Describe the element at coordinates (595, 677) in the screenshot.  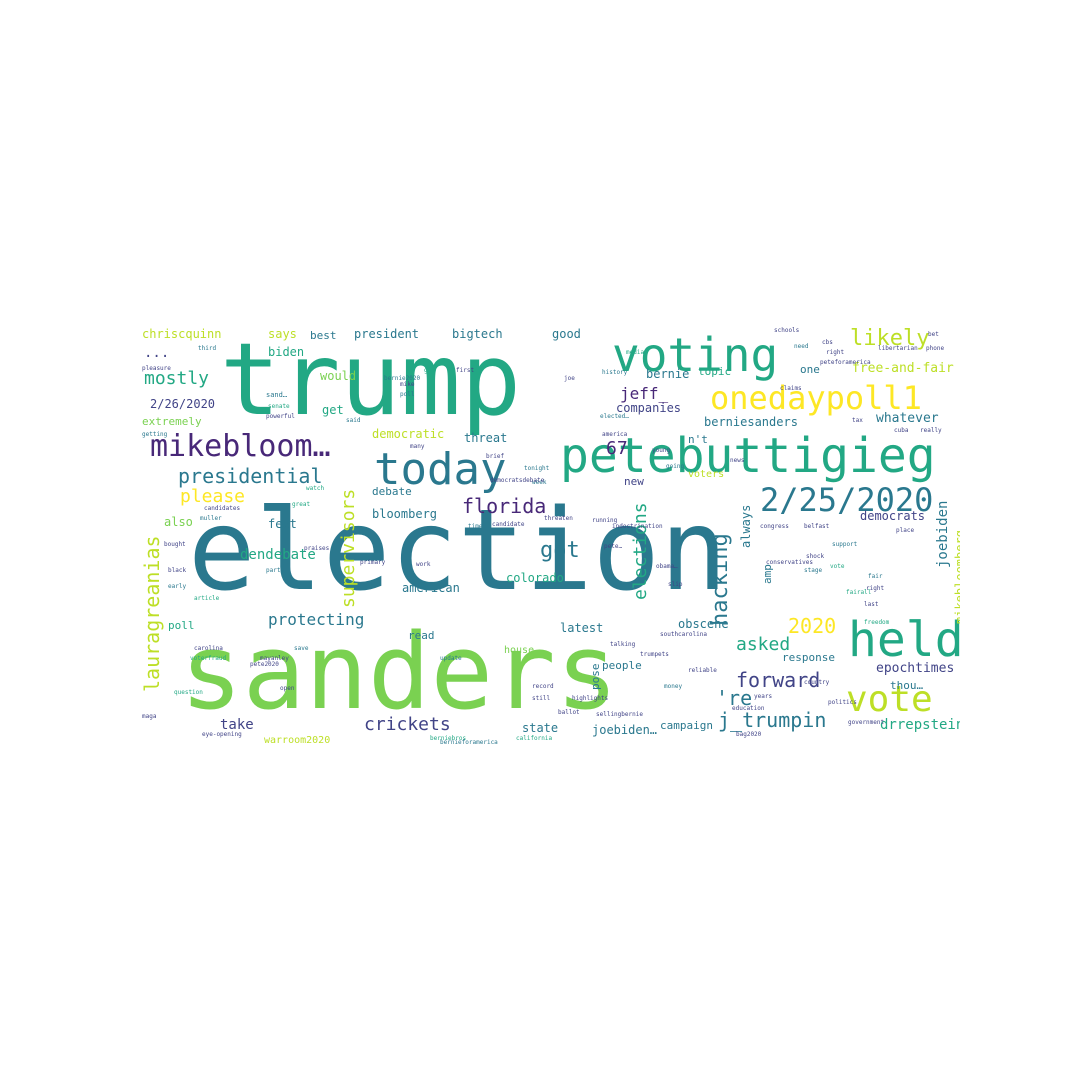
I see `word-pose: pose` at that location.